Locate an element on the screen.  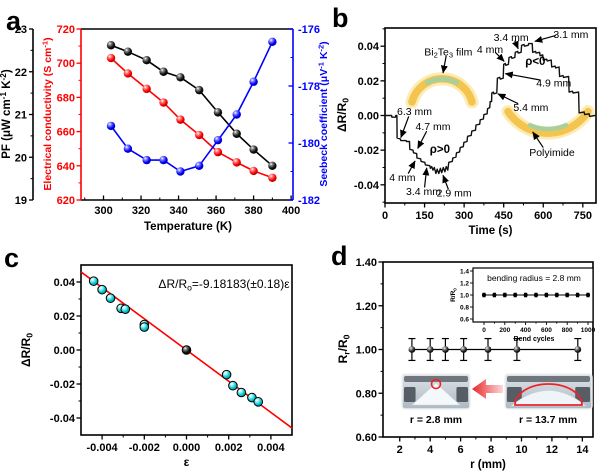
annotation: 5.4 mm is located at coordinates (523, 103).